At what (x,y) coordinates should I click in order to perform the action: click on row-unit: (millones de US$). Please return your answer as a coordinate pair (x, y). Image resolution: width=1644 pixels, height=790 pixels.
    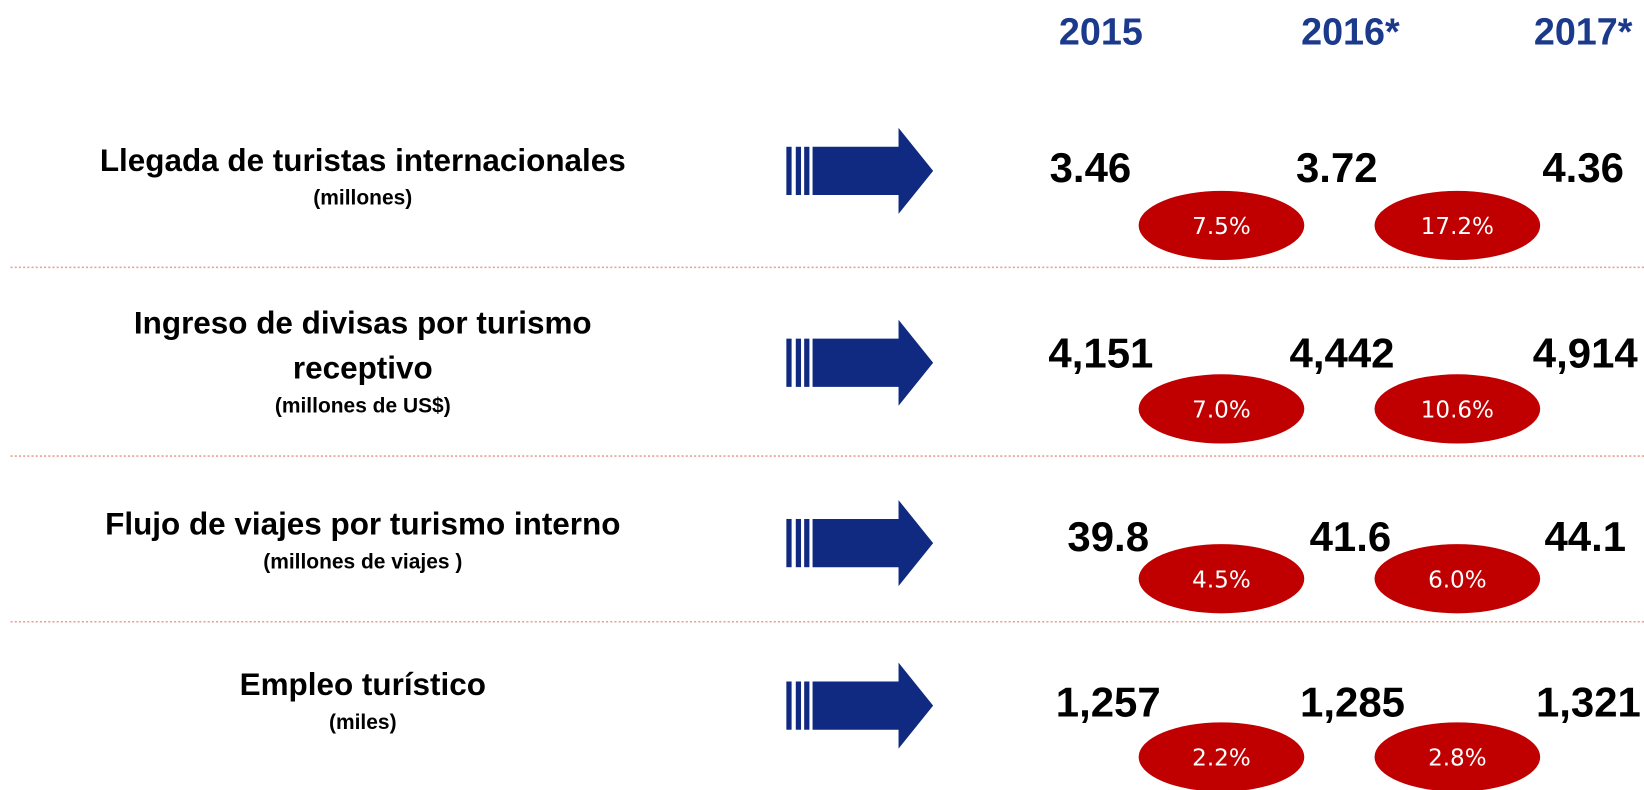
    Looking at the image, I should click on (363, 405).